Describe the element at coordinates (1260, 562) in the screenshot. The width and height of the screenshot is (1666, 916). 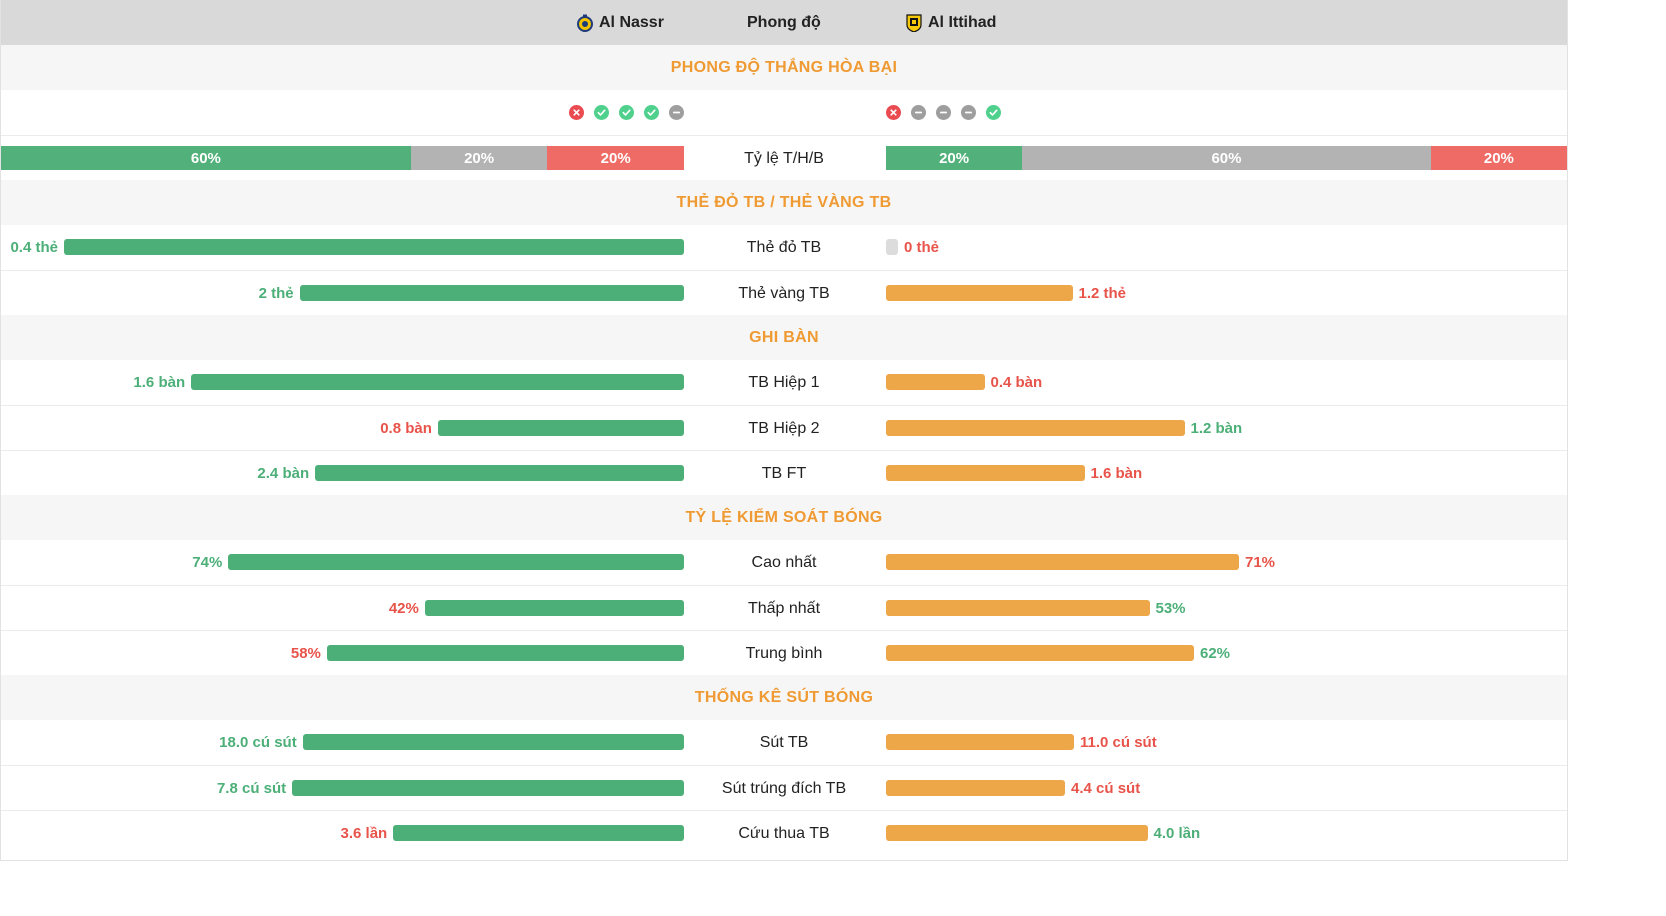
I see `away-stat-value: 71%` at that location.